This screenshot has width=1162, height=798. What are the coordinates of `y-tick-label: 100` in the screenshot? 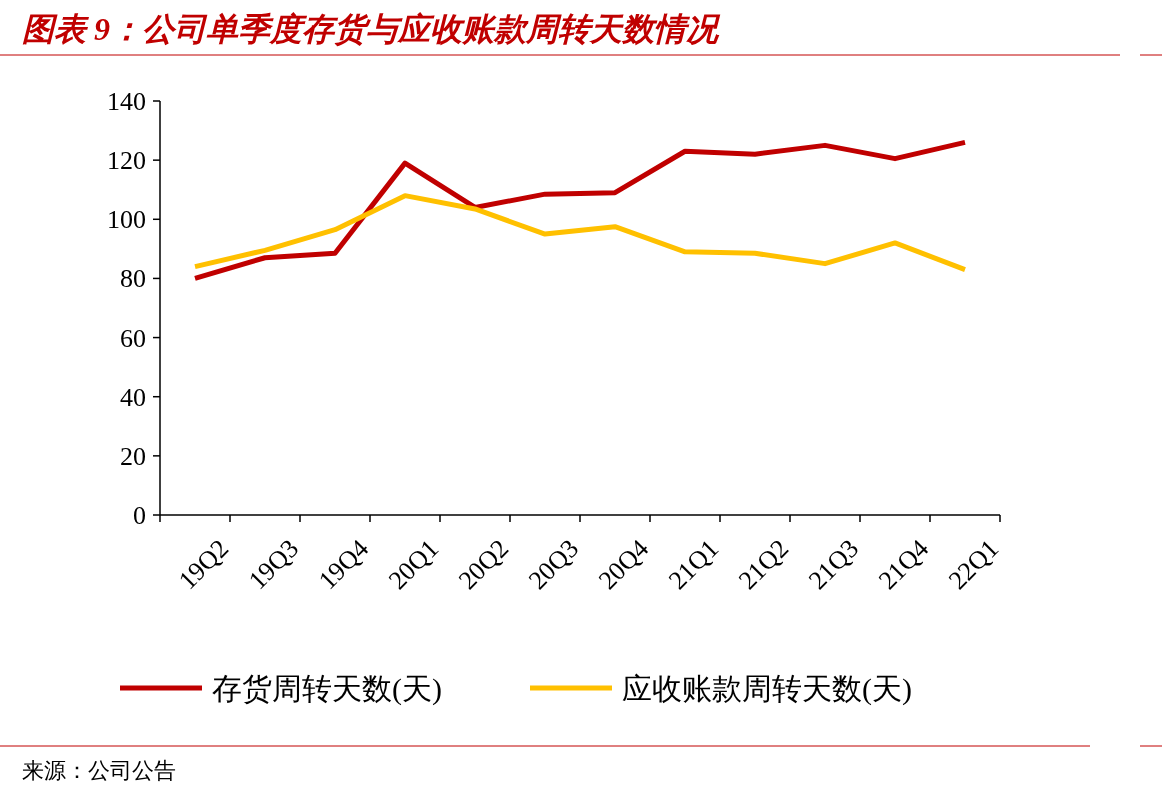 It's located at (126, 220).